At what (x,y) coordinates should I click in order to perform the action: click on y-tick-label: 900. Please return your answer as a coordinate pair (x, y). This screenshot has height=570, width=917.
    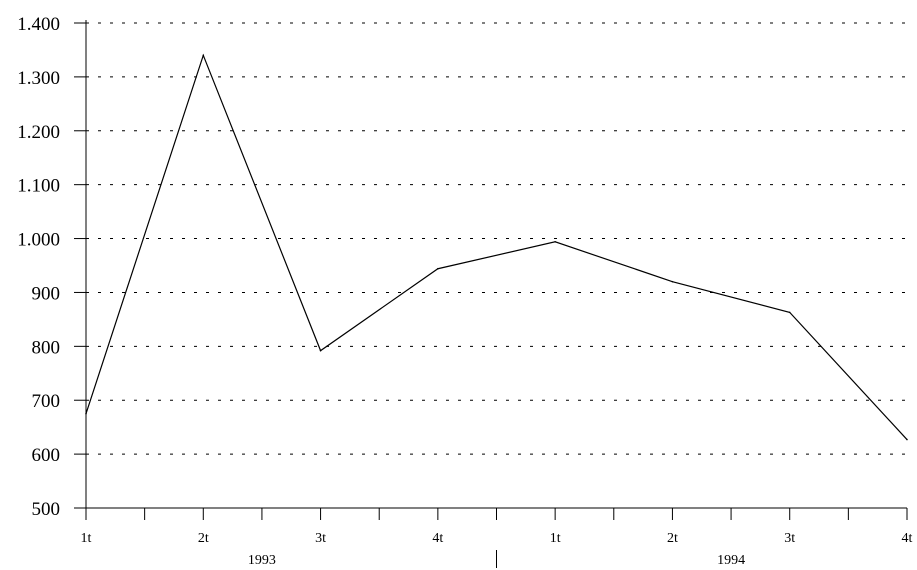
    Looking at the image, I should click on (46, 293).